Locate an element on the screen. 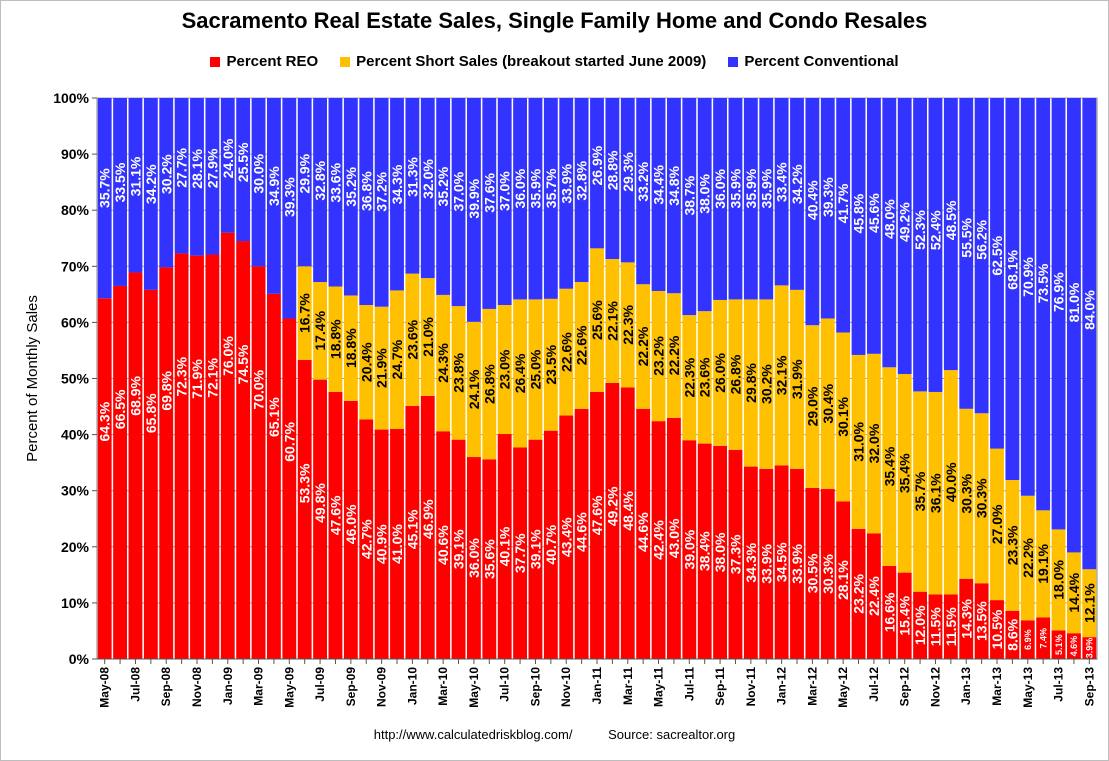 This screenshot has height=761, width=1109. data-label-conventional: 35.2% is located at coordinates (443, 186).